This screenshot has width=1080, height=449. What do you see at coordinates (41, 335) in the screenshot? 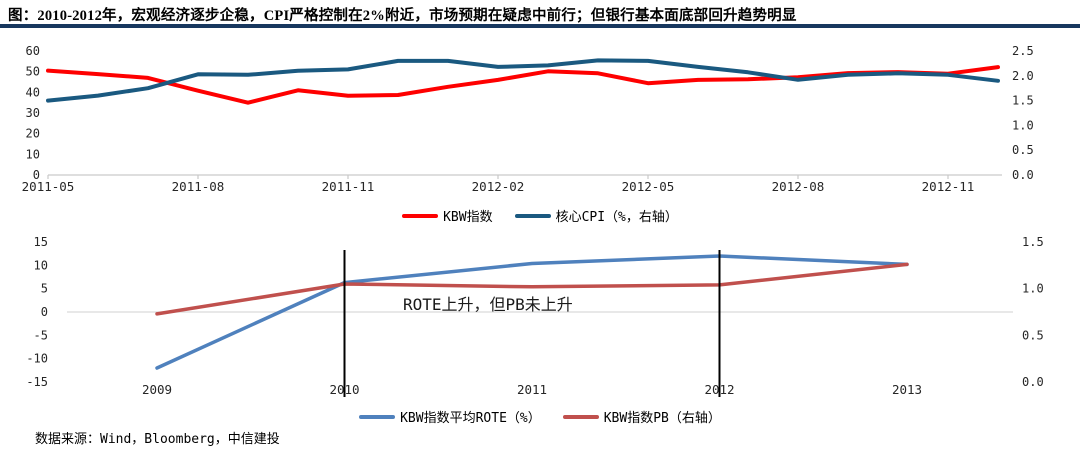
I see `left-axis-tick-label: -5` at bounding box center [41, 335].